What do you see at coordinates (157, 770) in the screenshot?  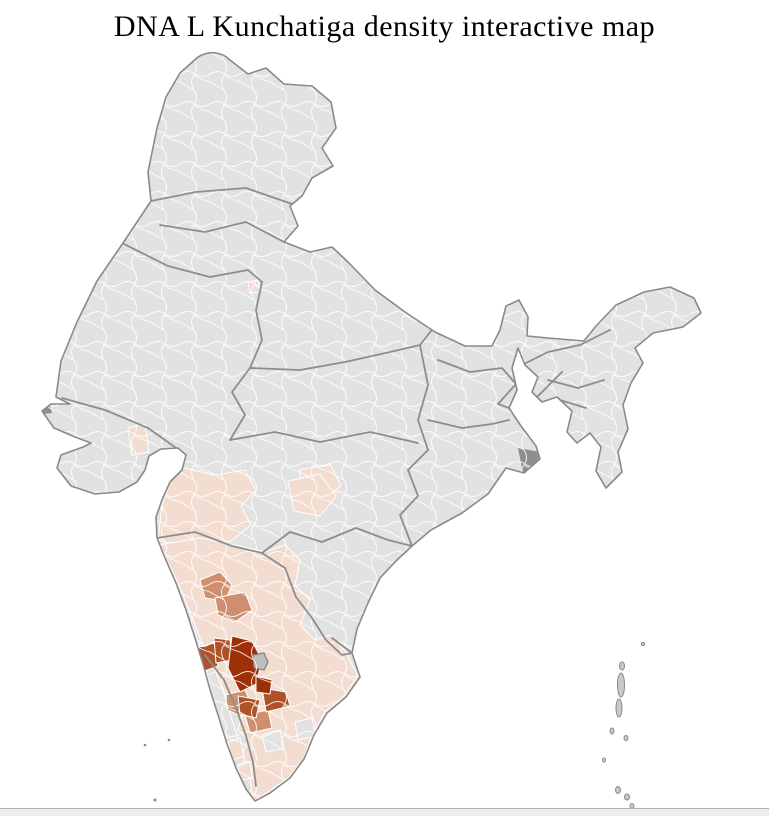 I see `lakshadweep-islands` at bounding box center [157, 770].